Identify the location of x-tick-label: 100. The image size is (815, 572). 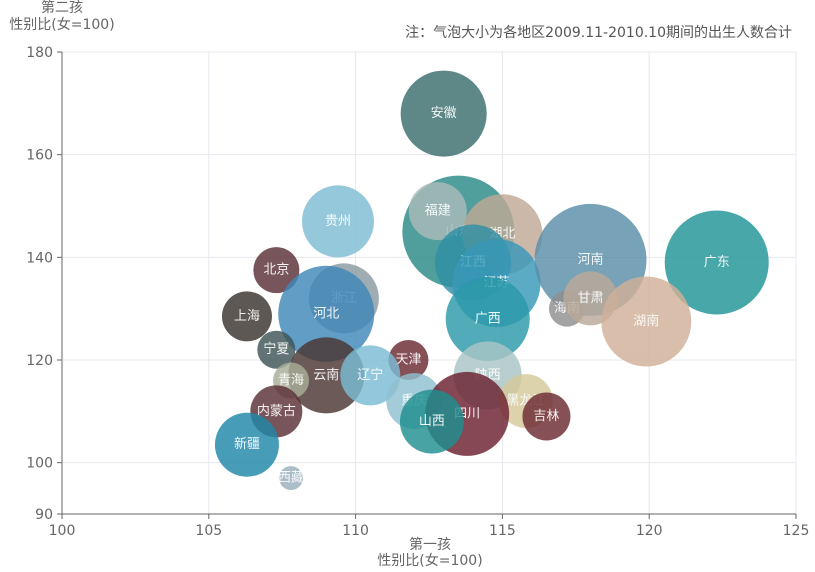
(62, 531).